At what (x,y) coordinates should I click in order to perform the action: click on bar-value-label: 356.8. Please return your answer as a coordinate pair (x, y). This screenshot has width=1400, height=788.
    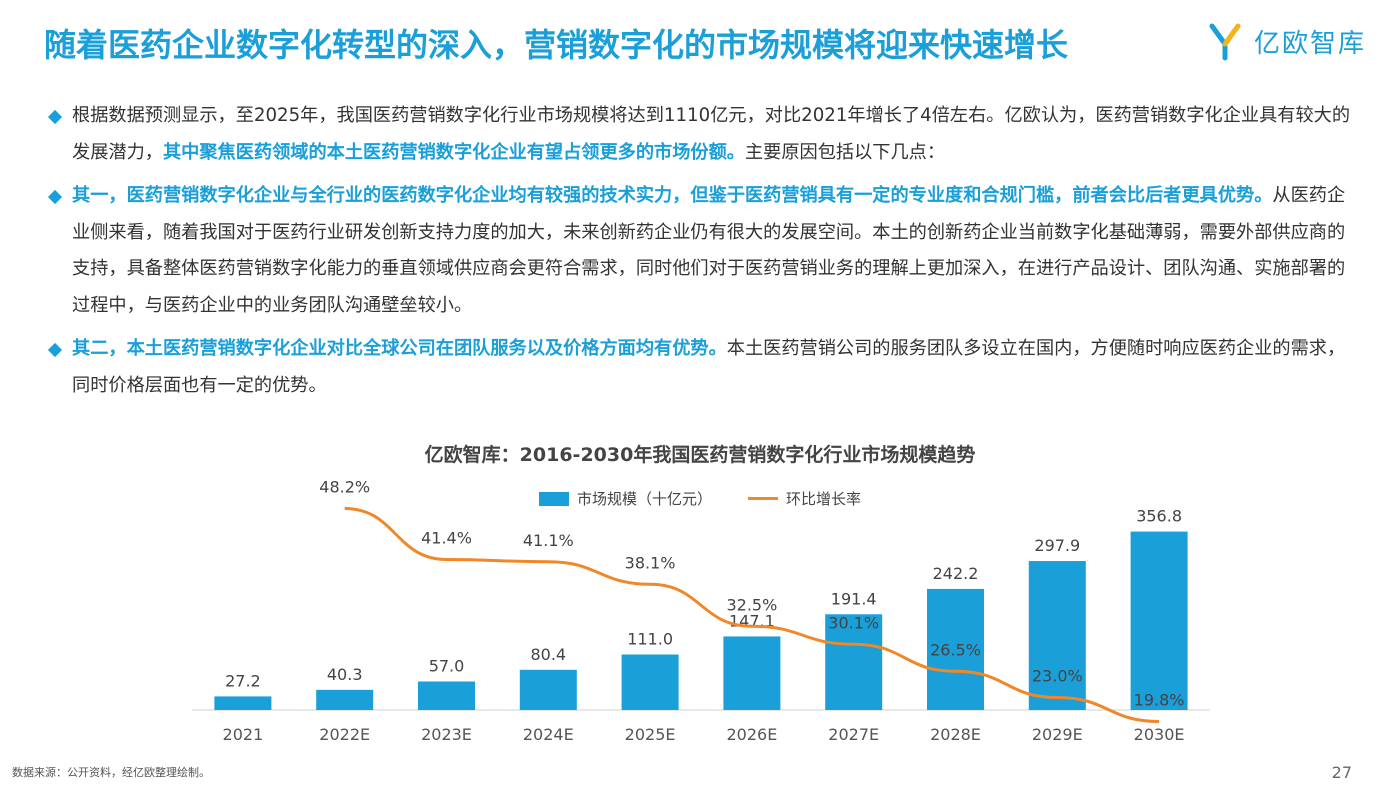
    Looking at the image, I should click on (1159, 516).